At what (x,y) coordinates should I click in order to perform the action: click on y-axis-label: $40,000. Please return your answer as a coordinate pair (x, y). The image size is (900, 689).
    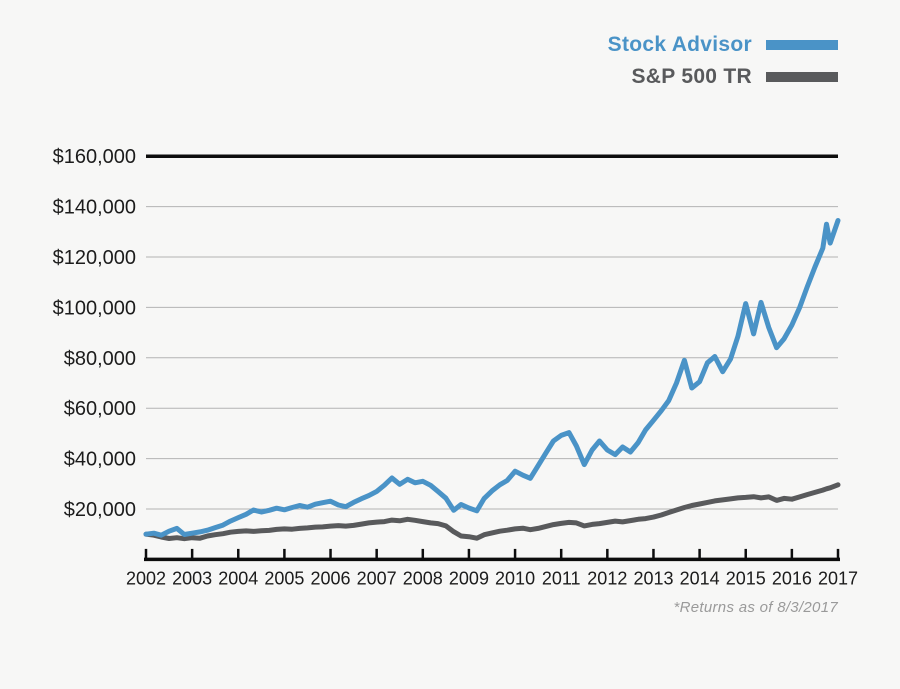
    Looking at the image, I should click on (100, 460).